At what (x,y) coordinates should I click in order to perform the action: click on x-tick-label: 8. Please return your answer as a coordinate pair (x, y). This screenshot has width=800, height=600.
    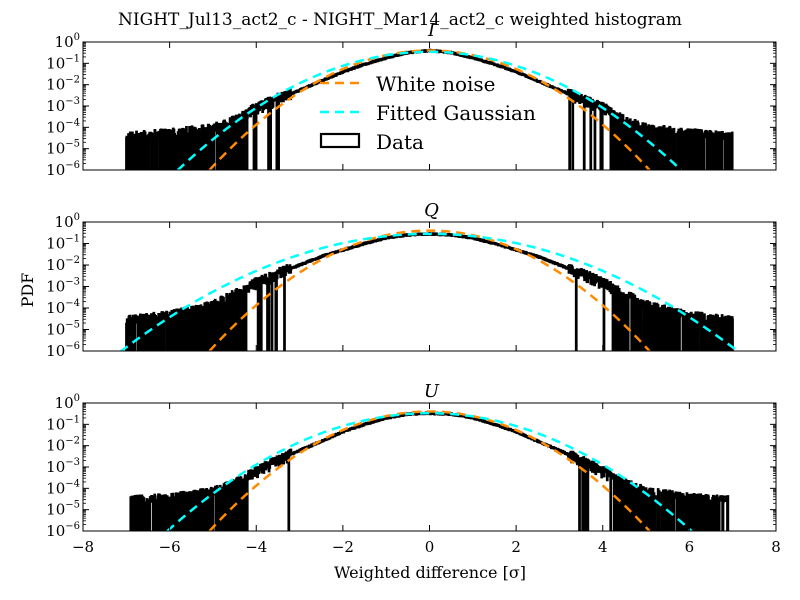
    Looking at the image, I should click on (776, 547).